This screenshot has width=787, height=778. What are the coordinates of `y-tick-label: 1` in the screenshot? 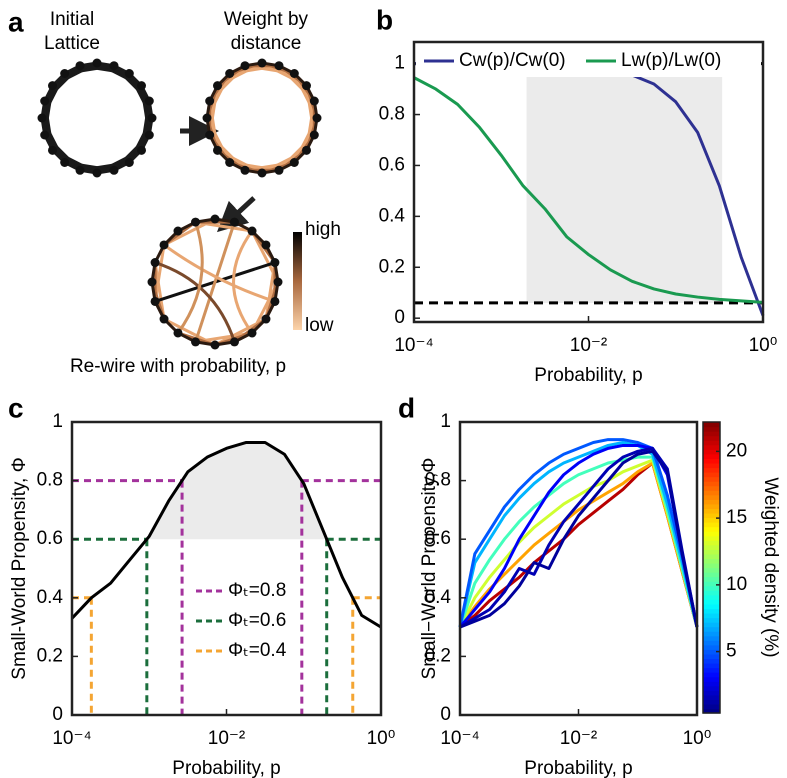 It's located at (445, 421).